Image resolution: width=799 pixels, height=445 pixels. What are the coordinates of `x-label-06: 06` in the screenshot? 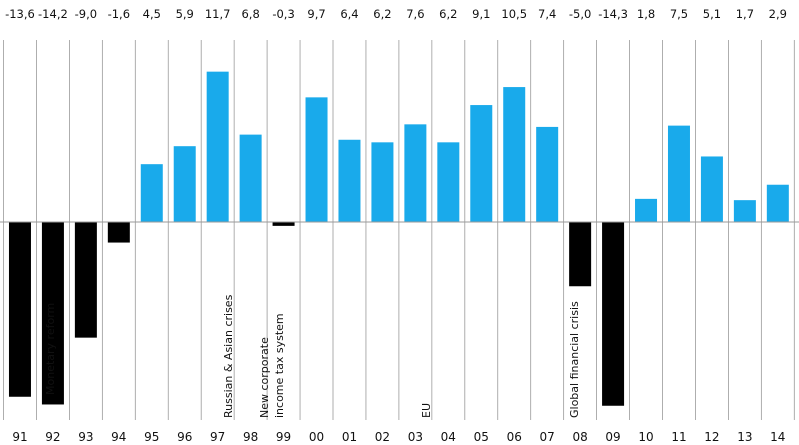 It's located at (514, 437).